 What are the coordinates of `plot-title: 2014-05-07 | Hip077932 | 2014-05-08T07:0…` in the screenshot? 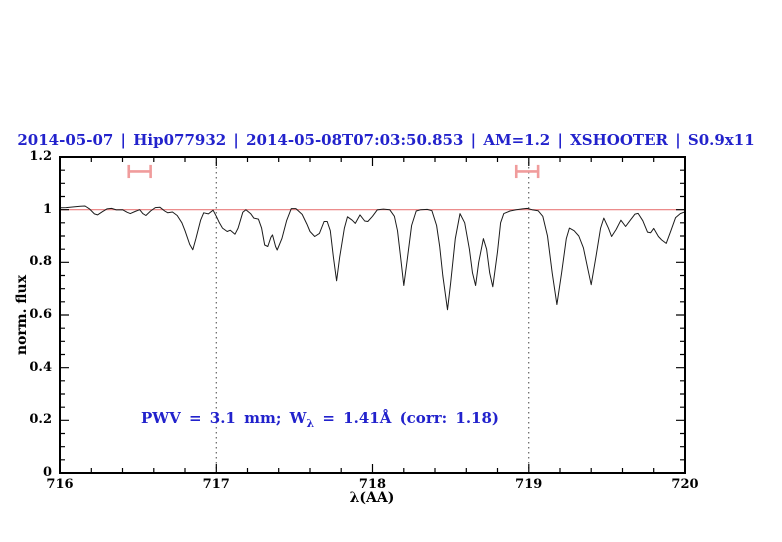 It's located at (386, 140).